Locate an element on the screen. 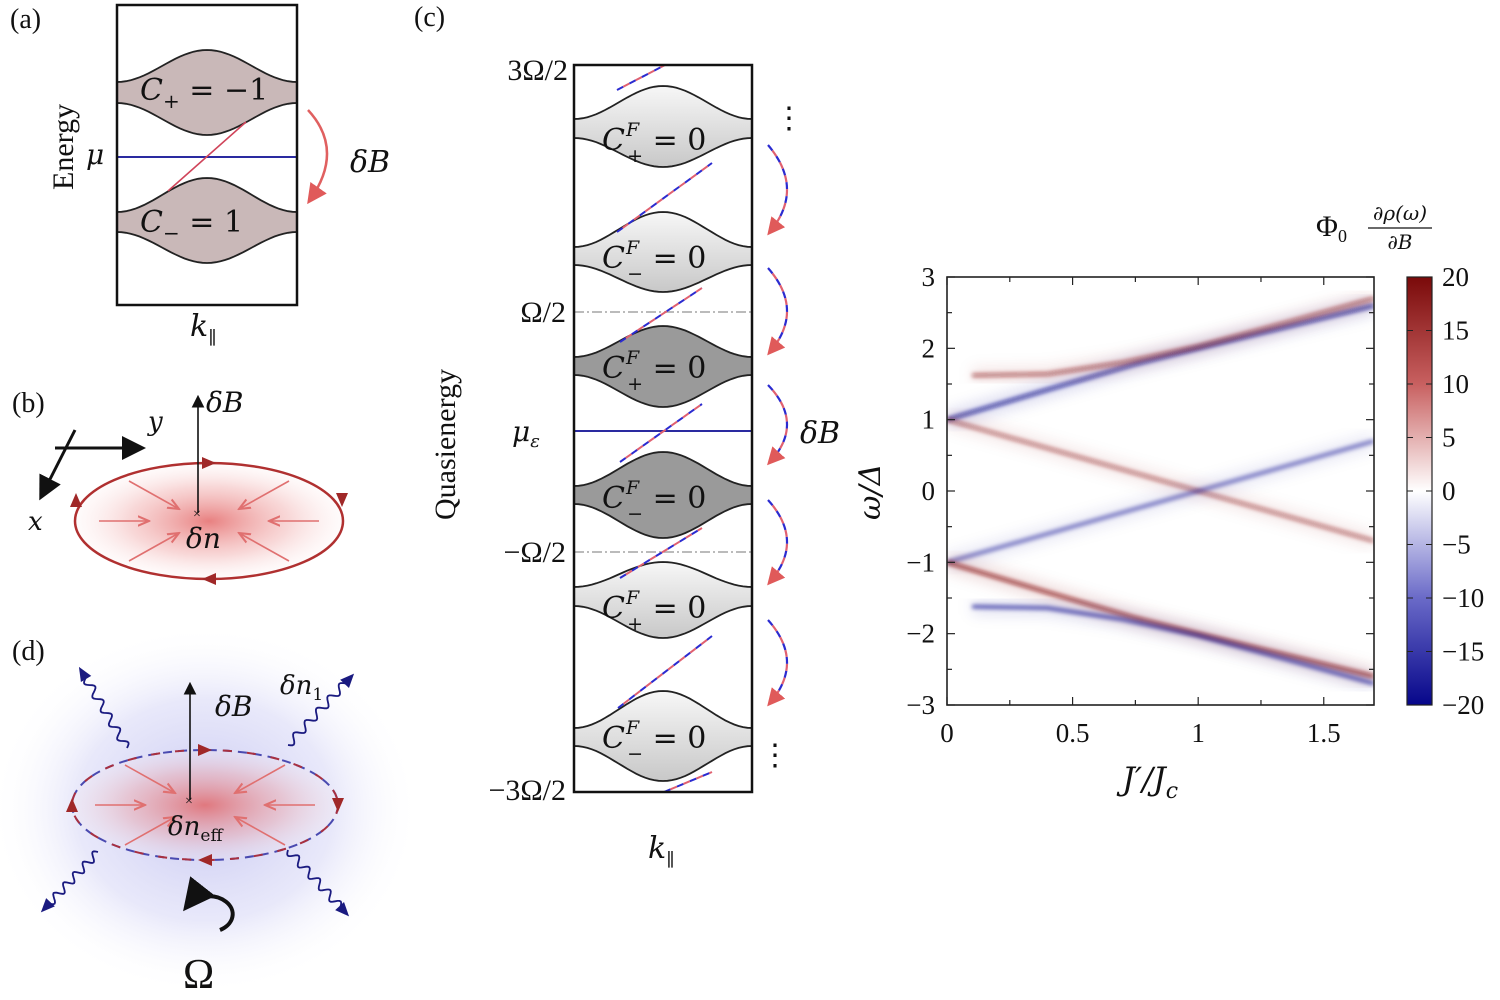 This screenshot has height=1000, width=1500. sample-ellipse is located at coordinates (205, 805).